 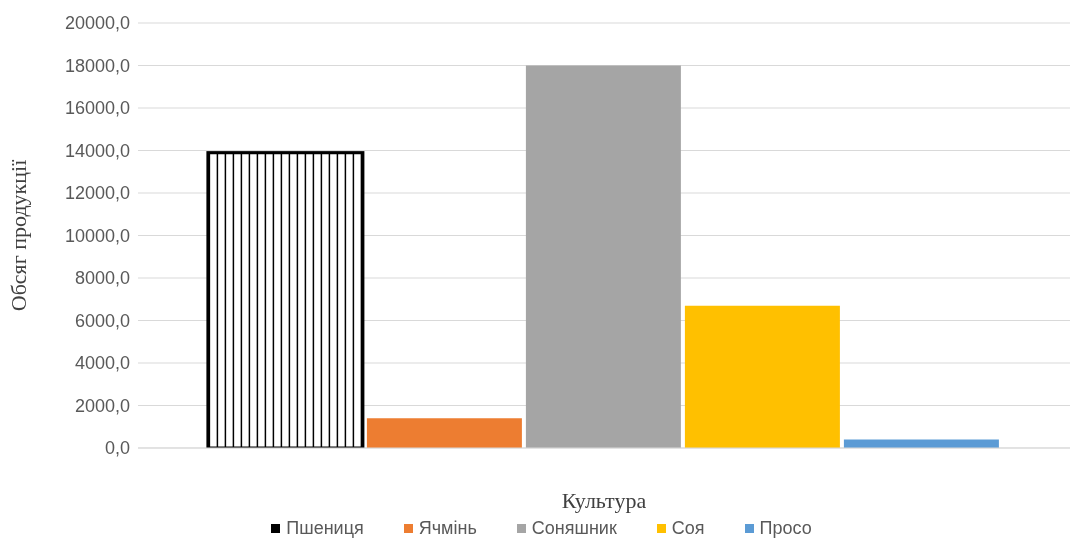 What do you see at coordinates (97, 150) in the screenshot?
I see `y-tick-label: 14000,0` at bounding box center [97, 150].